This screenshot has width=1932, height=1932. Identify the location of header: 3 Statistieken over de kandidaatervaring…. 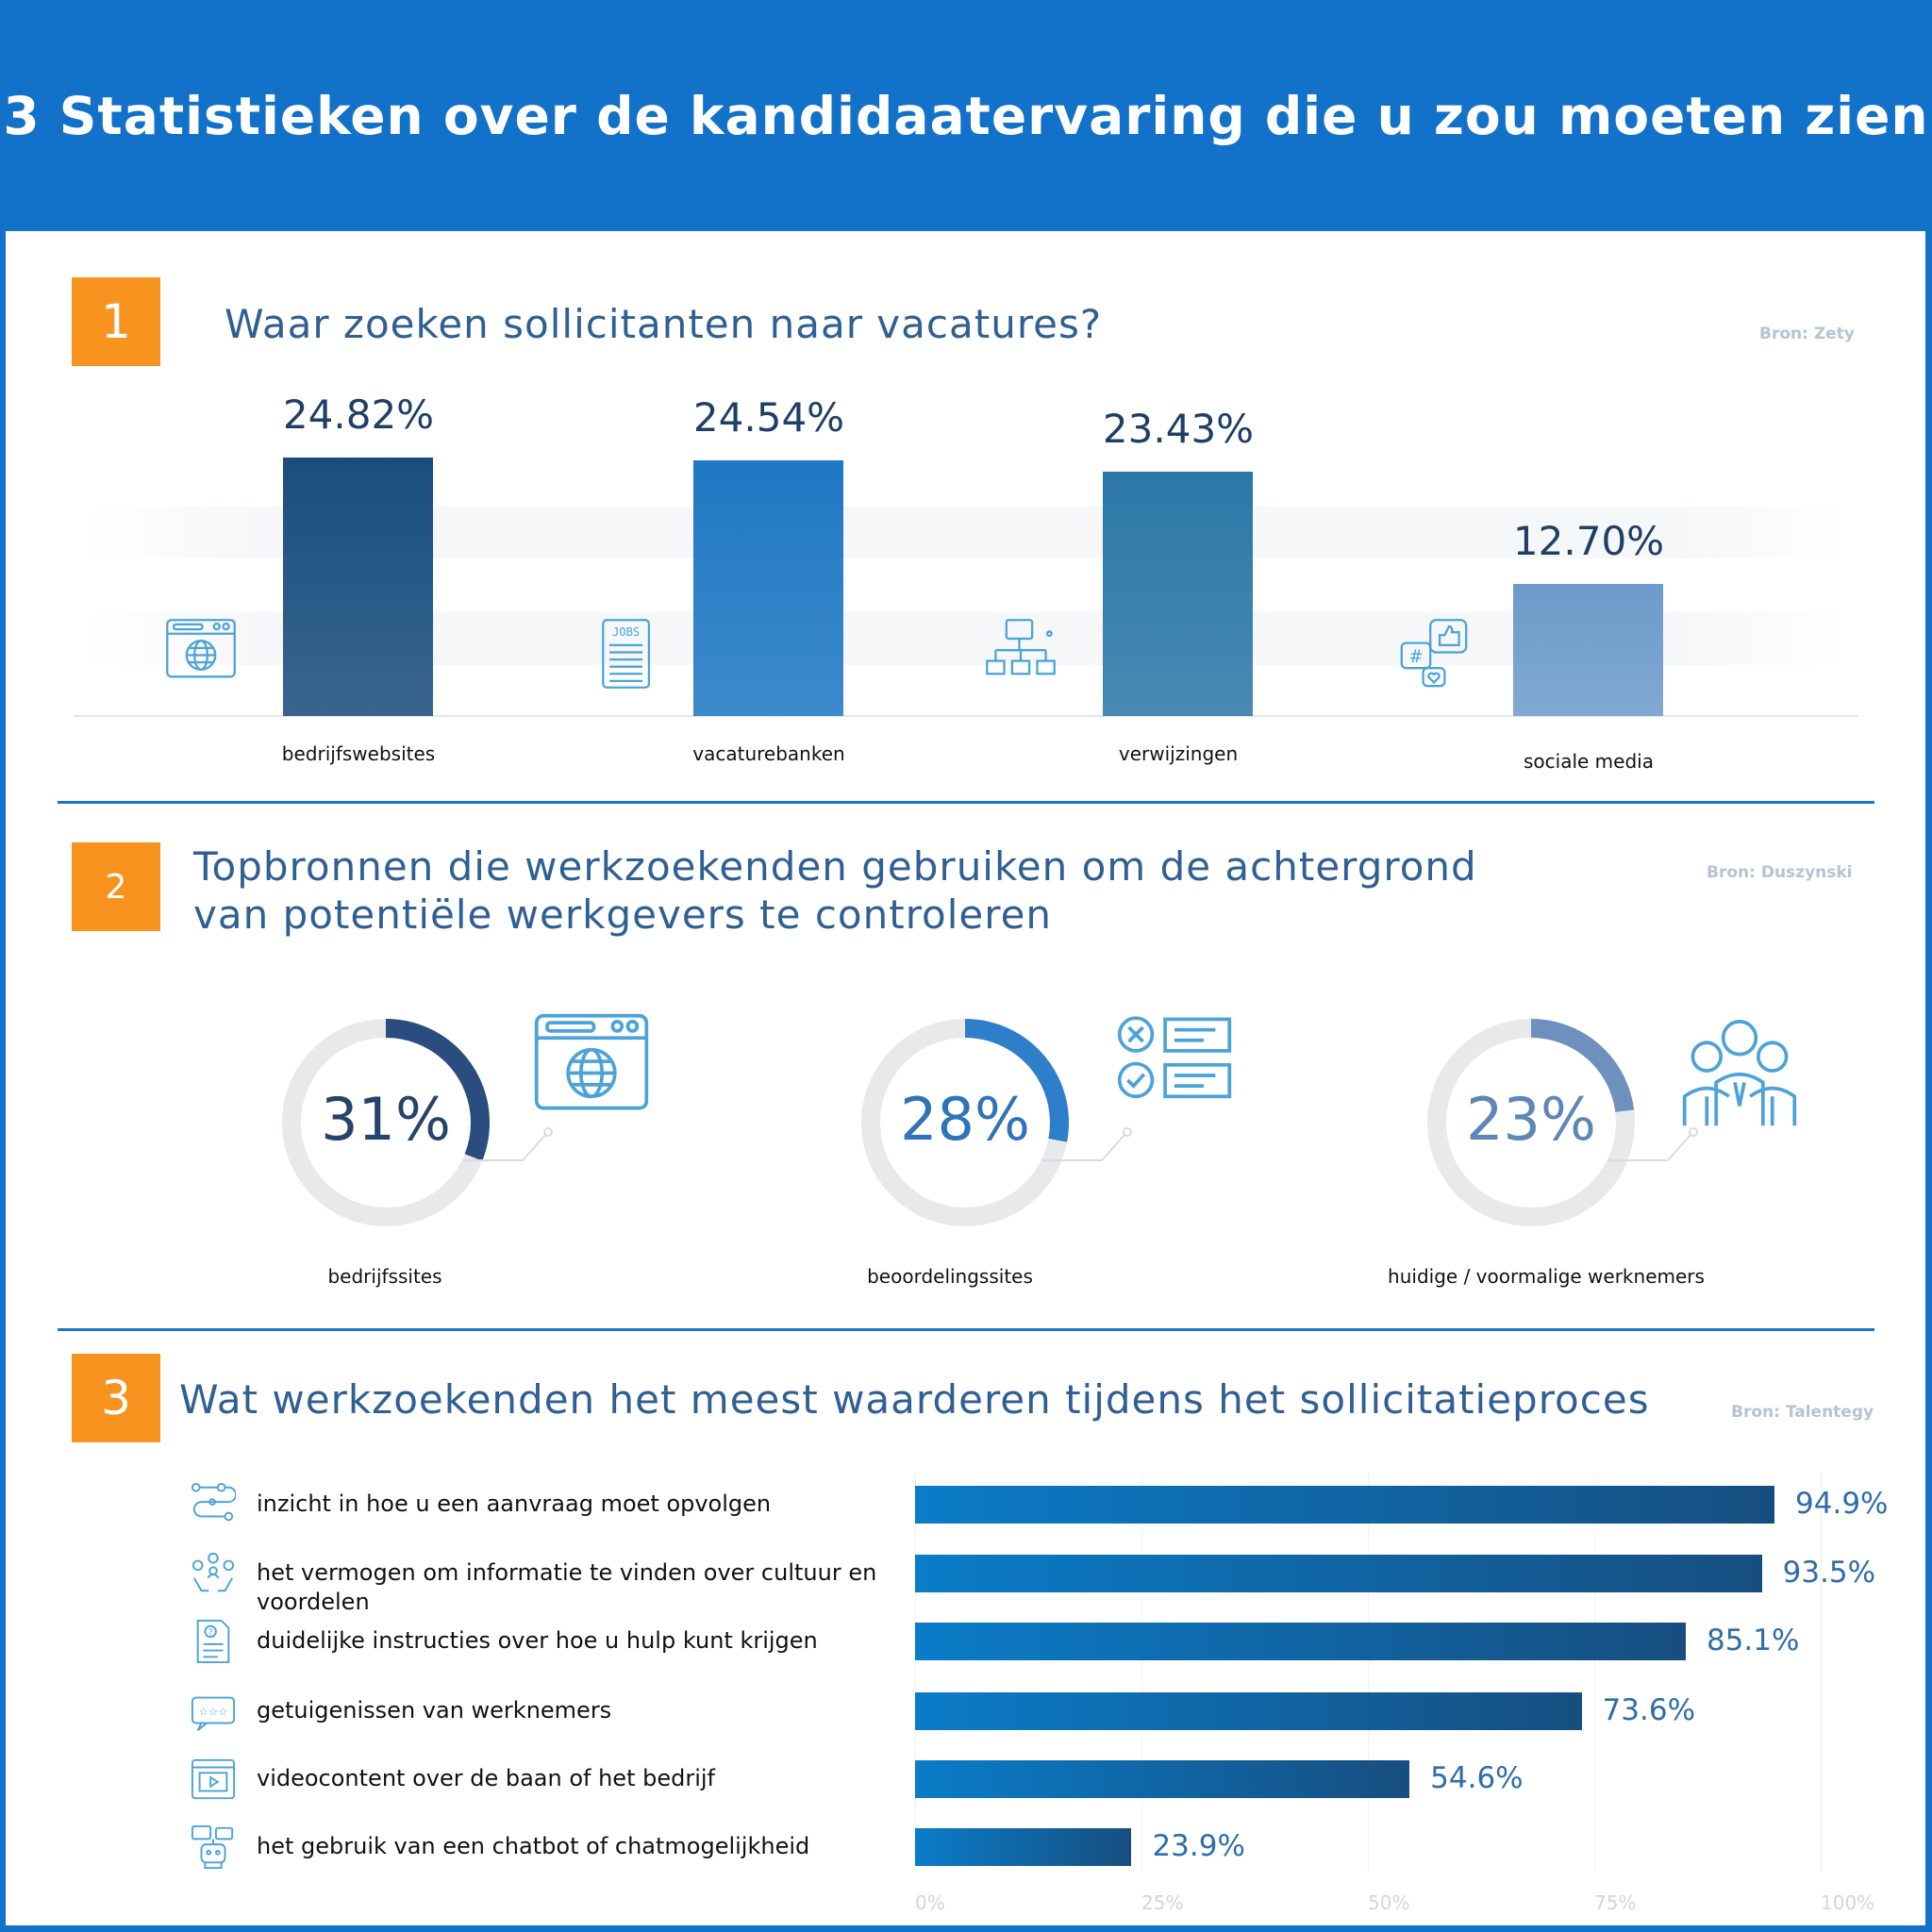
(966, 115).